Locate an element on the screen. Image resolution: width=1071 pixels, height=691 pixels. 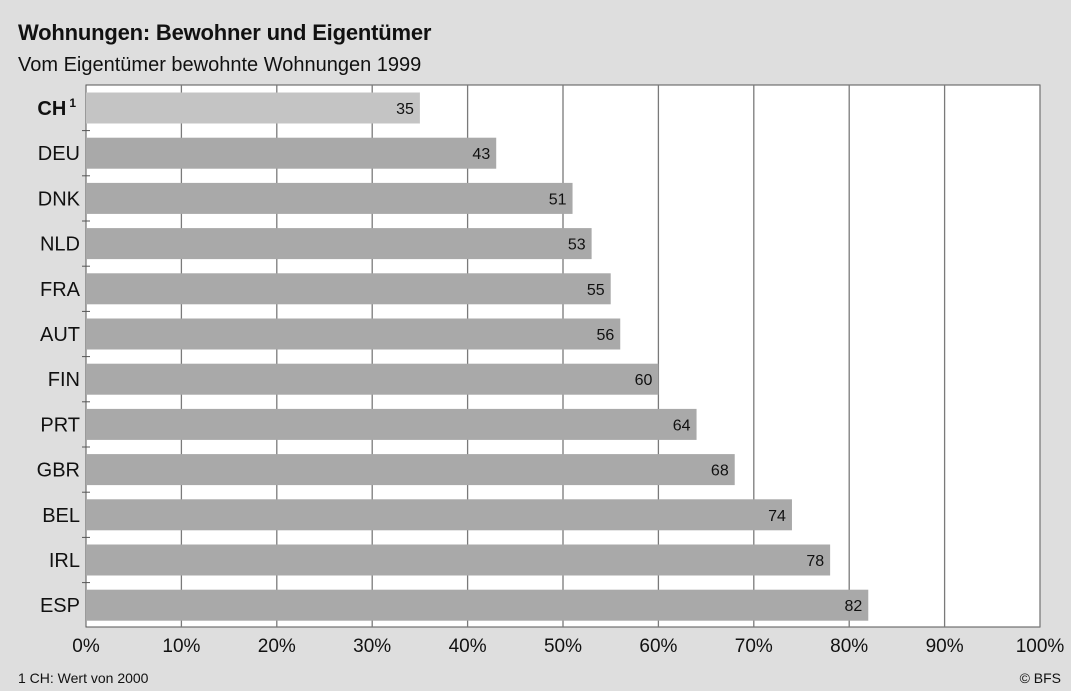
data-label-ch: 35 is located at coordinates (405, 109).